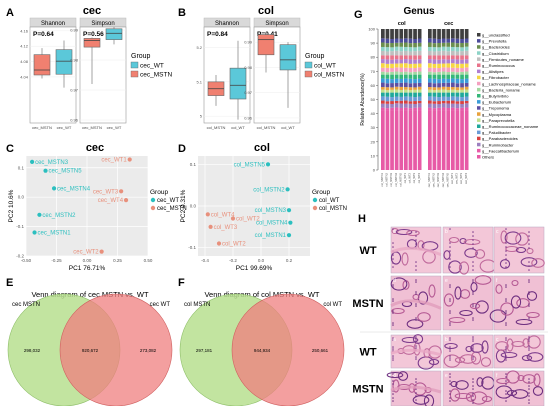 Image resolution: width=550 pixels, height=406 pixels. What do you see at coordinates (416, 352) in the screenshot?
I see `histology-image: a` at bounding box center [416, 352].